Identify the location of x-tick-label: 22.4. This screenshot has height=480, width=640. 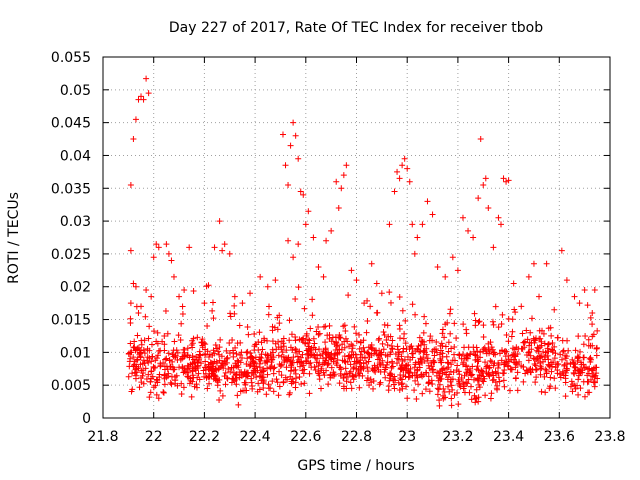
(255, 437).